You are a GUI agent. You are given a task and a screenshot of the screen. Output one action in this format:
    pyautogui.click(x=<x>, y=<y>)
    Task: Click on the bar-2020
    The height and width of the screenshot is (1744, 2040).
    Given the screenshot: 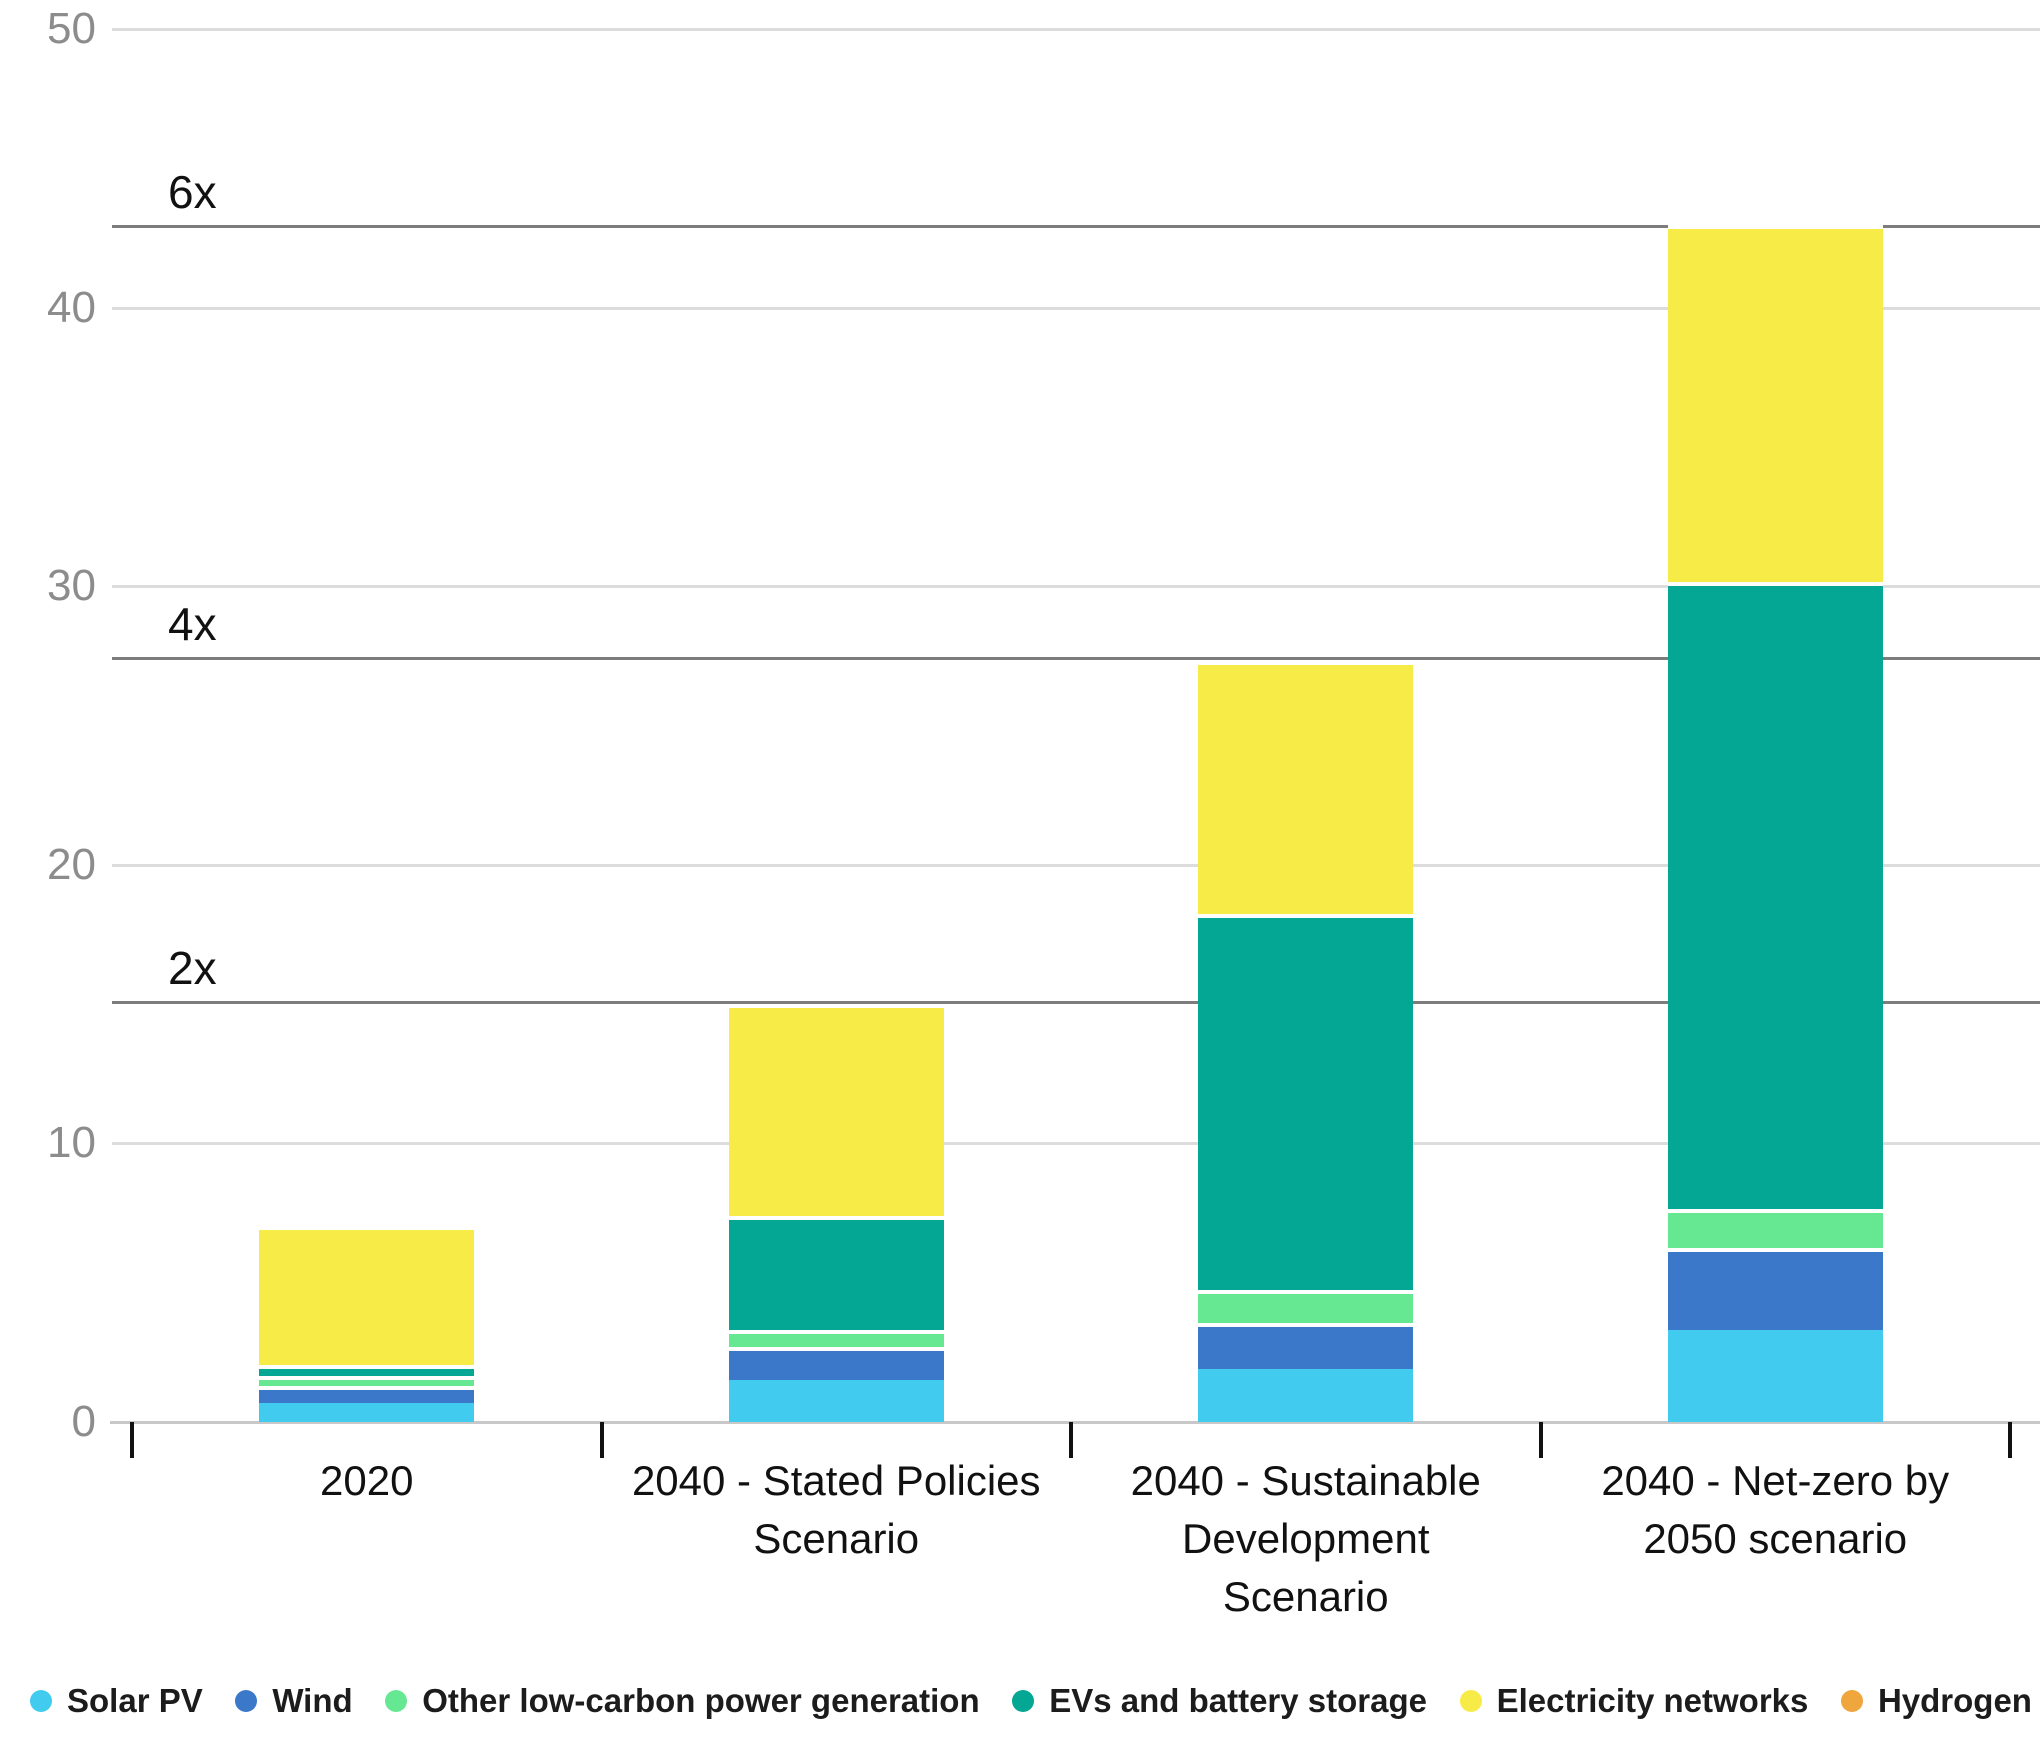 What is the action you would take?
    pyautogui.click(x=367, y=1323)
    